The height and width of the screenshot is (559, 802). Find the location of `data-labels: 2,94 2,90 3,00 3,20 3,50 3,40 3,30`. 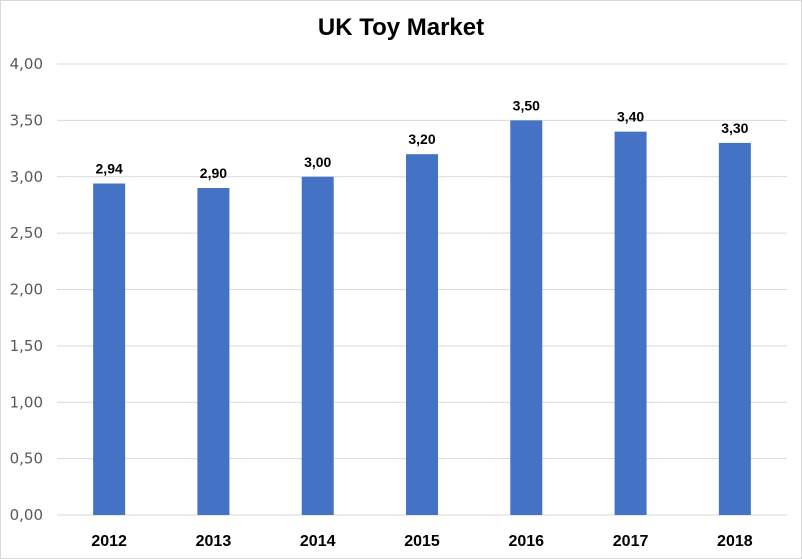

data-labels: 2,94 2,90 3,00 3,20 3,50 3,40 3,30 is located at coordinates (422, 139).